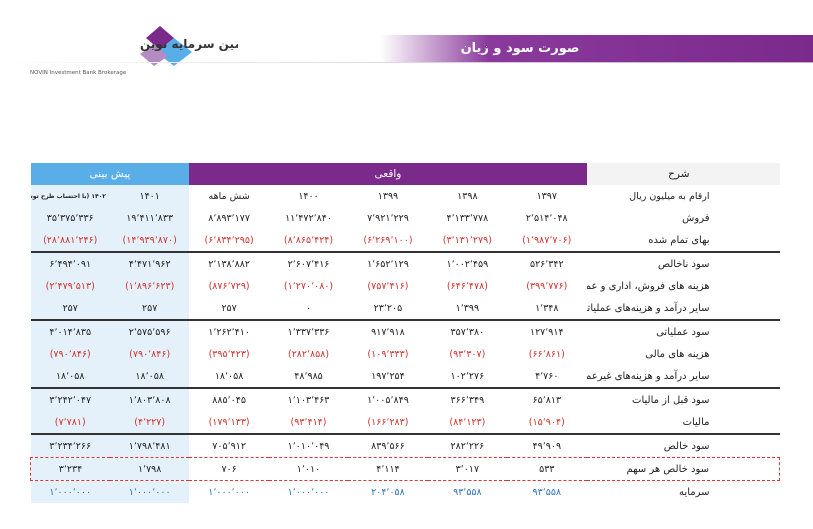 The height and width of the screenshot is (529, 813). What do you see at coordinates (547, 400) in the screenshot?
I see `cell-value: ۶۵٬۸۱۳` at bounding box center [547, 400].